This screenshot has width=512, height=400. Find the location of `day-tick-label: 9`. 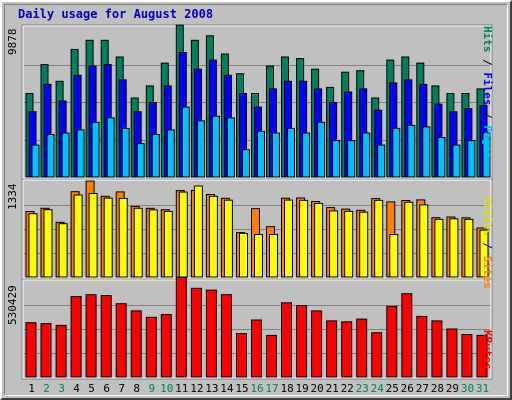

day-tick-label: 9 is located at coordinates (152, 388).